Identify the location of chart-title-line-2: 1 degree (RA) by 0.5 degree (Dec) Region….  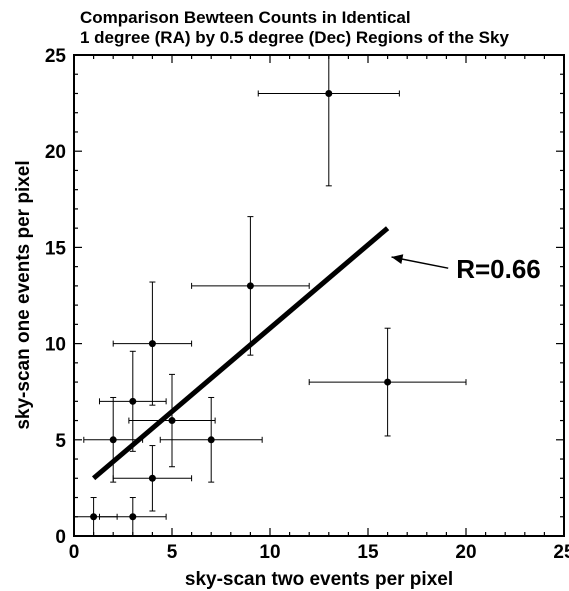
(294, 37).